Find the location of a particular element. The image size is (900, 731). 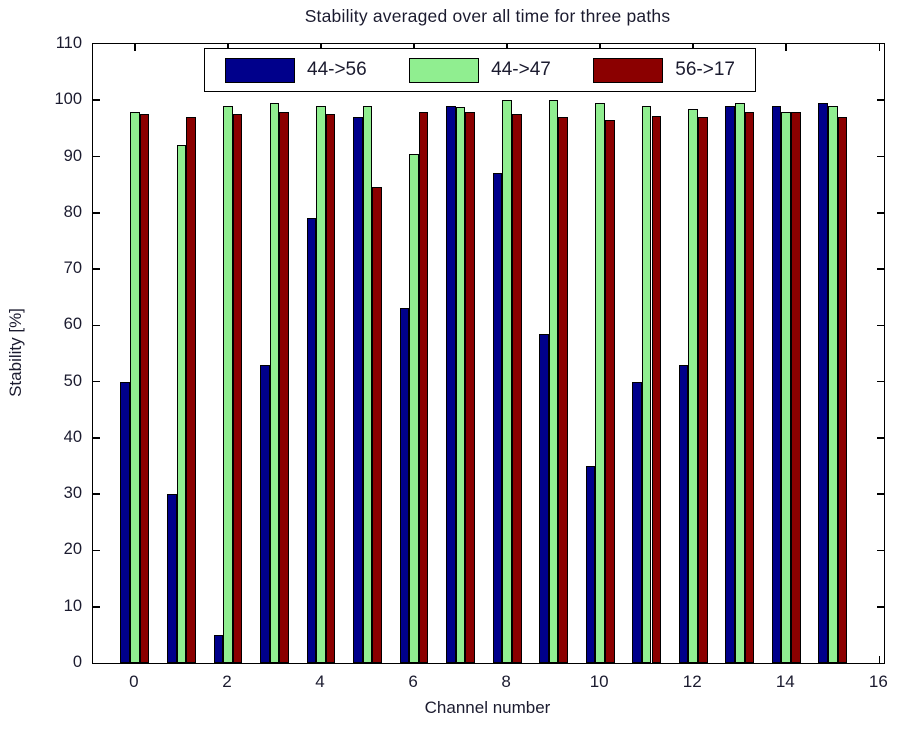

bar-ch0-series1 is located at coordinates (135, 387).